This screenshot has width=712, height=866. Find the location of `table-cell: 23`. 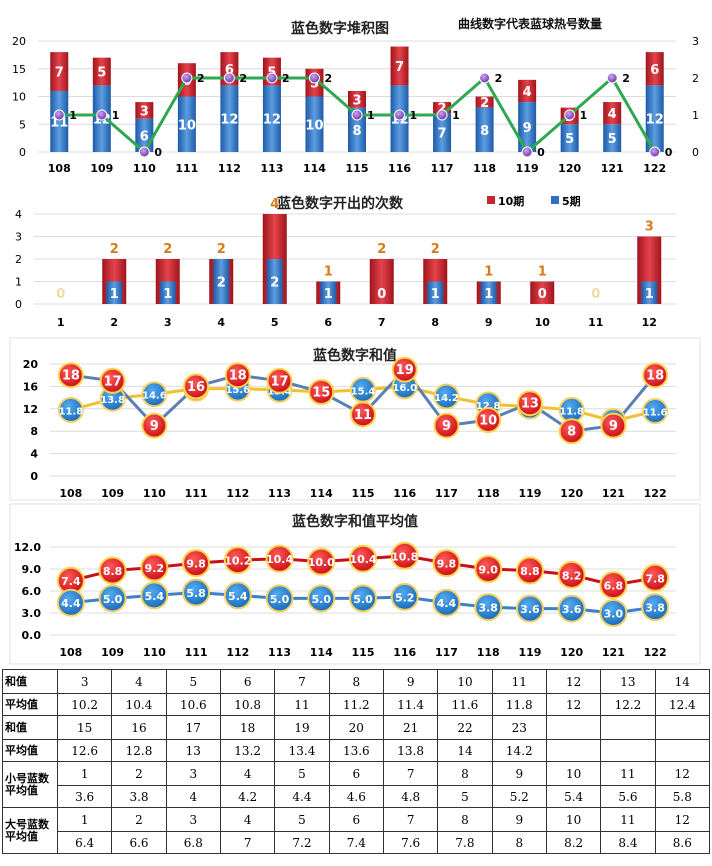

table-cell: 23 is located at coordinates (519, 727).